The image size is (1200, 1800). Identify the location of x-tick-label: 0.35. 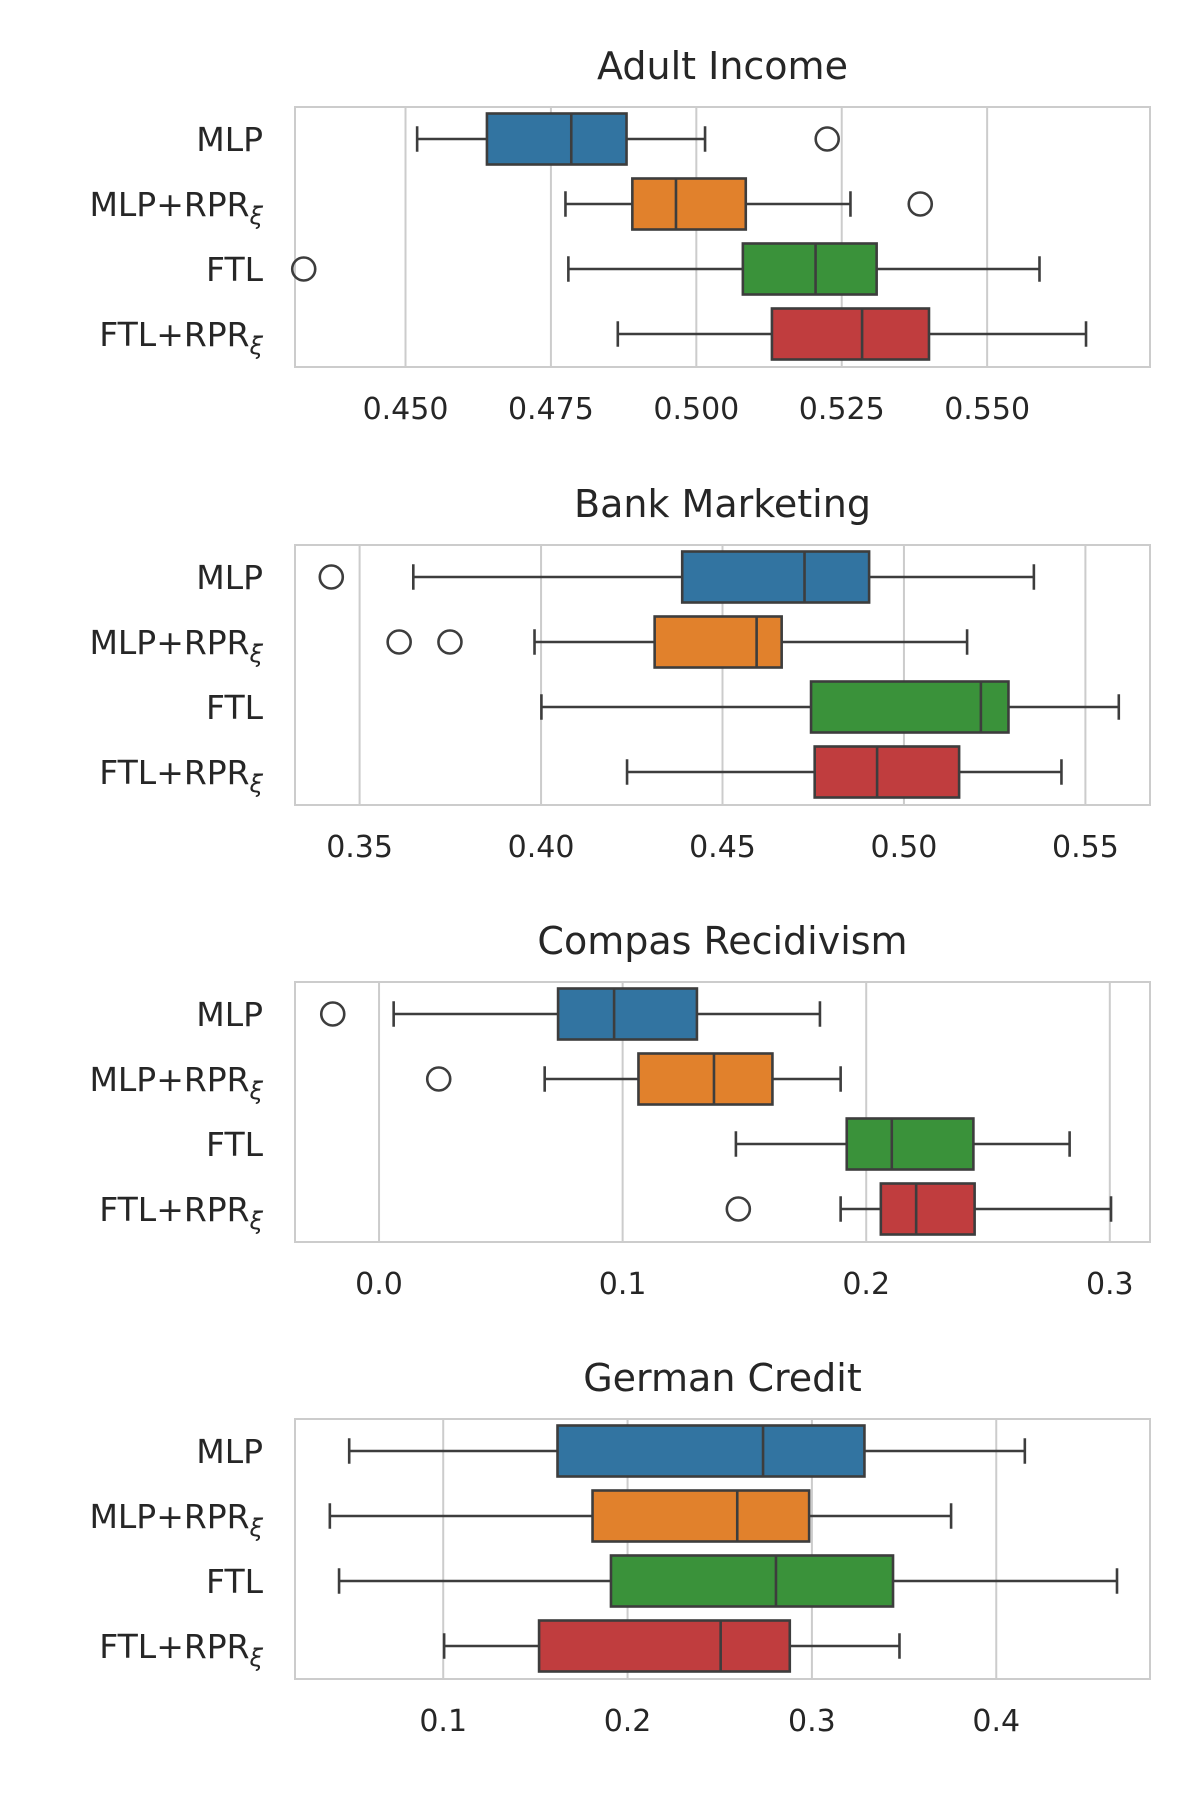
(359, 847).